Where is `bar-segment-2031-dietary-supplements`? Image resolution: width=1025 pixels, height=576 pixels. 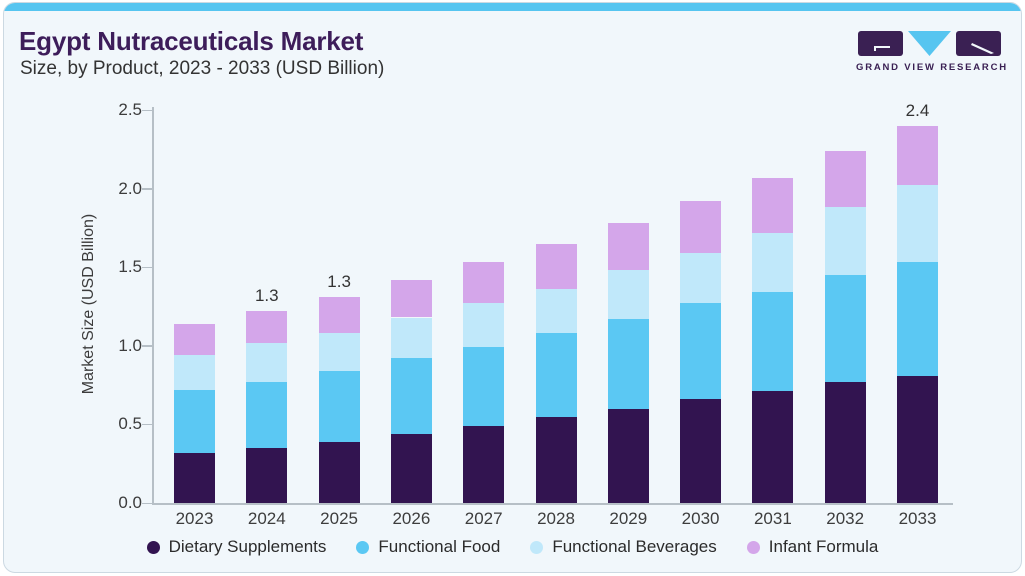 bar-segment-2031-dietary-supplements is located at coordinates (773, 447).